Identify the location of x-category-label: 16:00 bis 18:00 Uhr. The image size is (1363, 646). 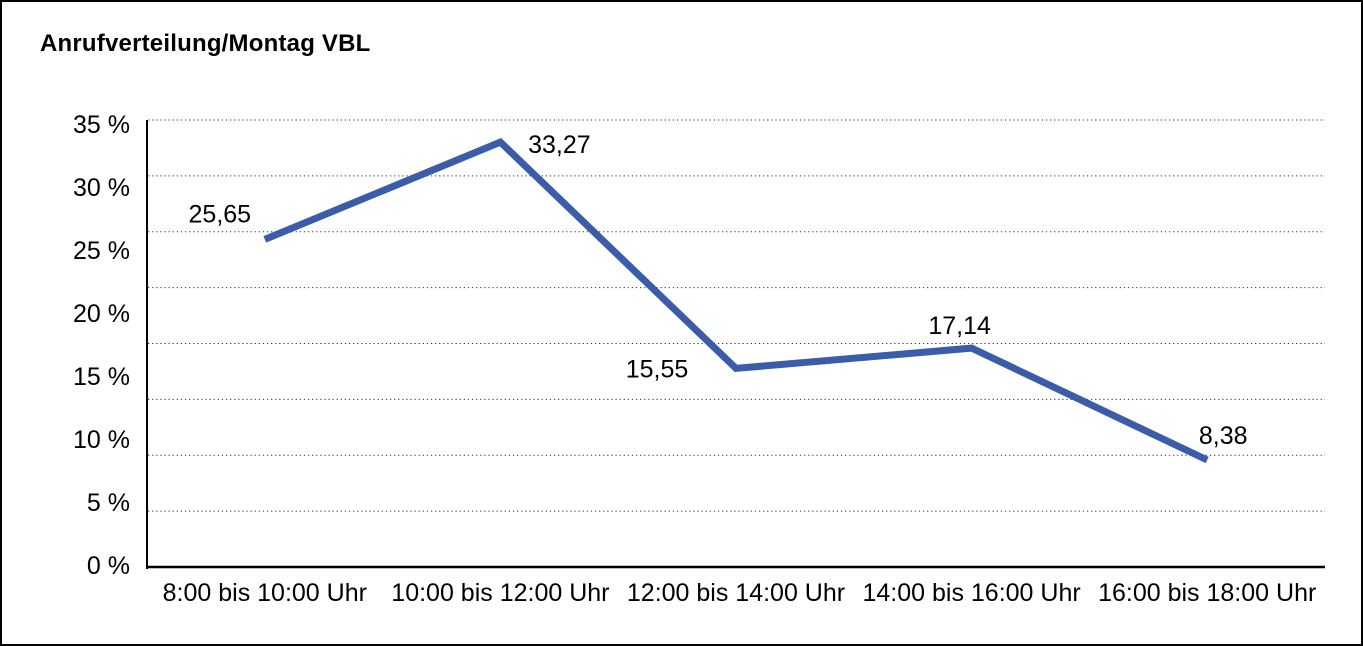
(1207, 593).